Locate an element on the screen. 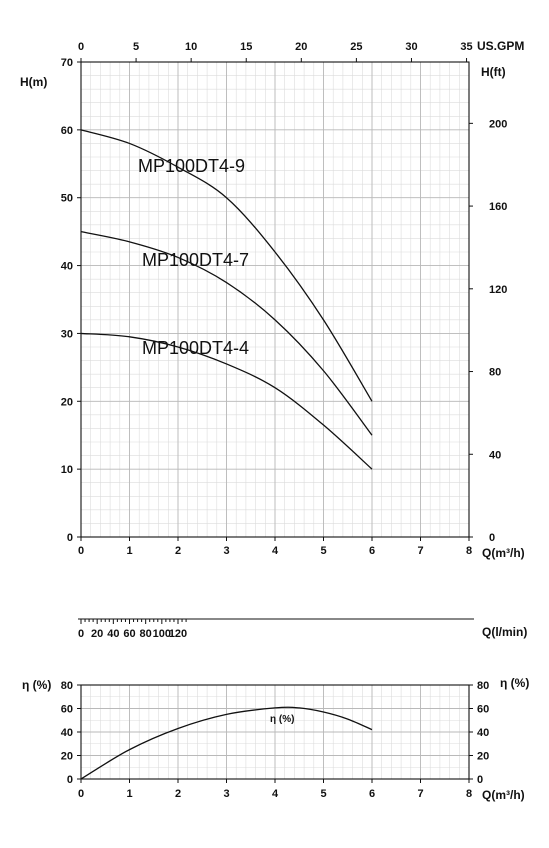  top-axis-label: US.GPM is located at coordinates (500, 46).